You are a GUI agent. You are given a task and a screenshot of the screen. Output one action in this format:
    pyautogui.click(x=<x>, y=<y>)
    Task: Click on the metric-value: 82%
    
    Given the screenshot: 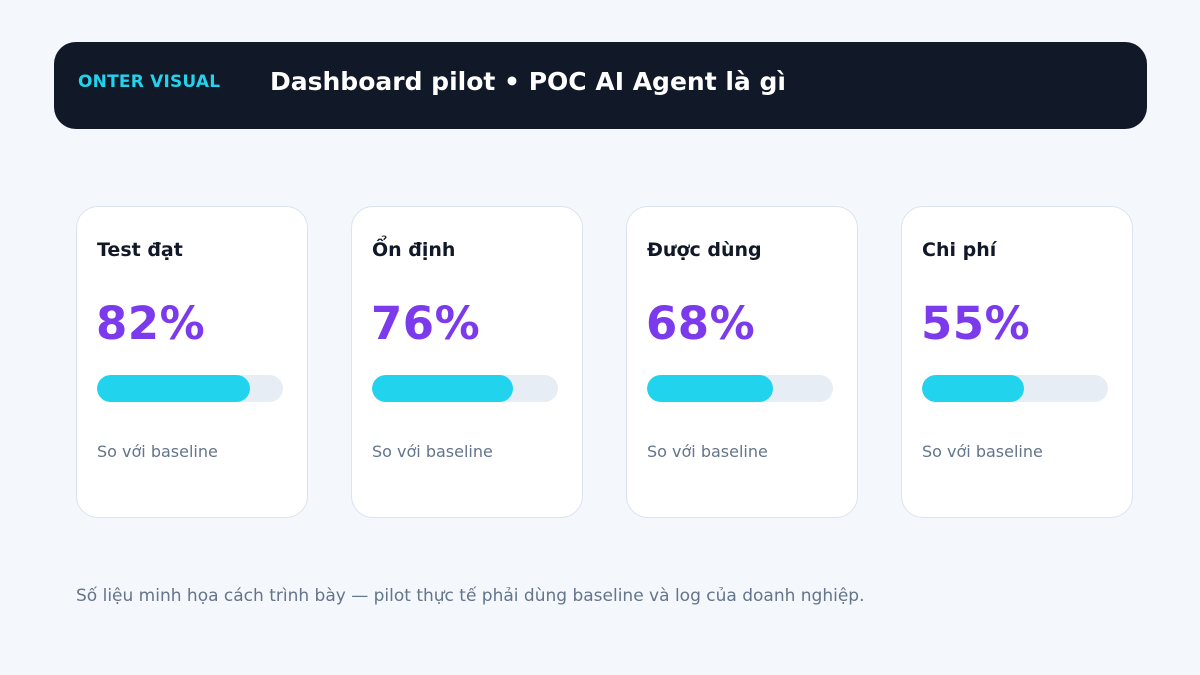 What is the action you would take?
    pyautogui.click(x=151, y=323)
    